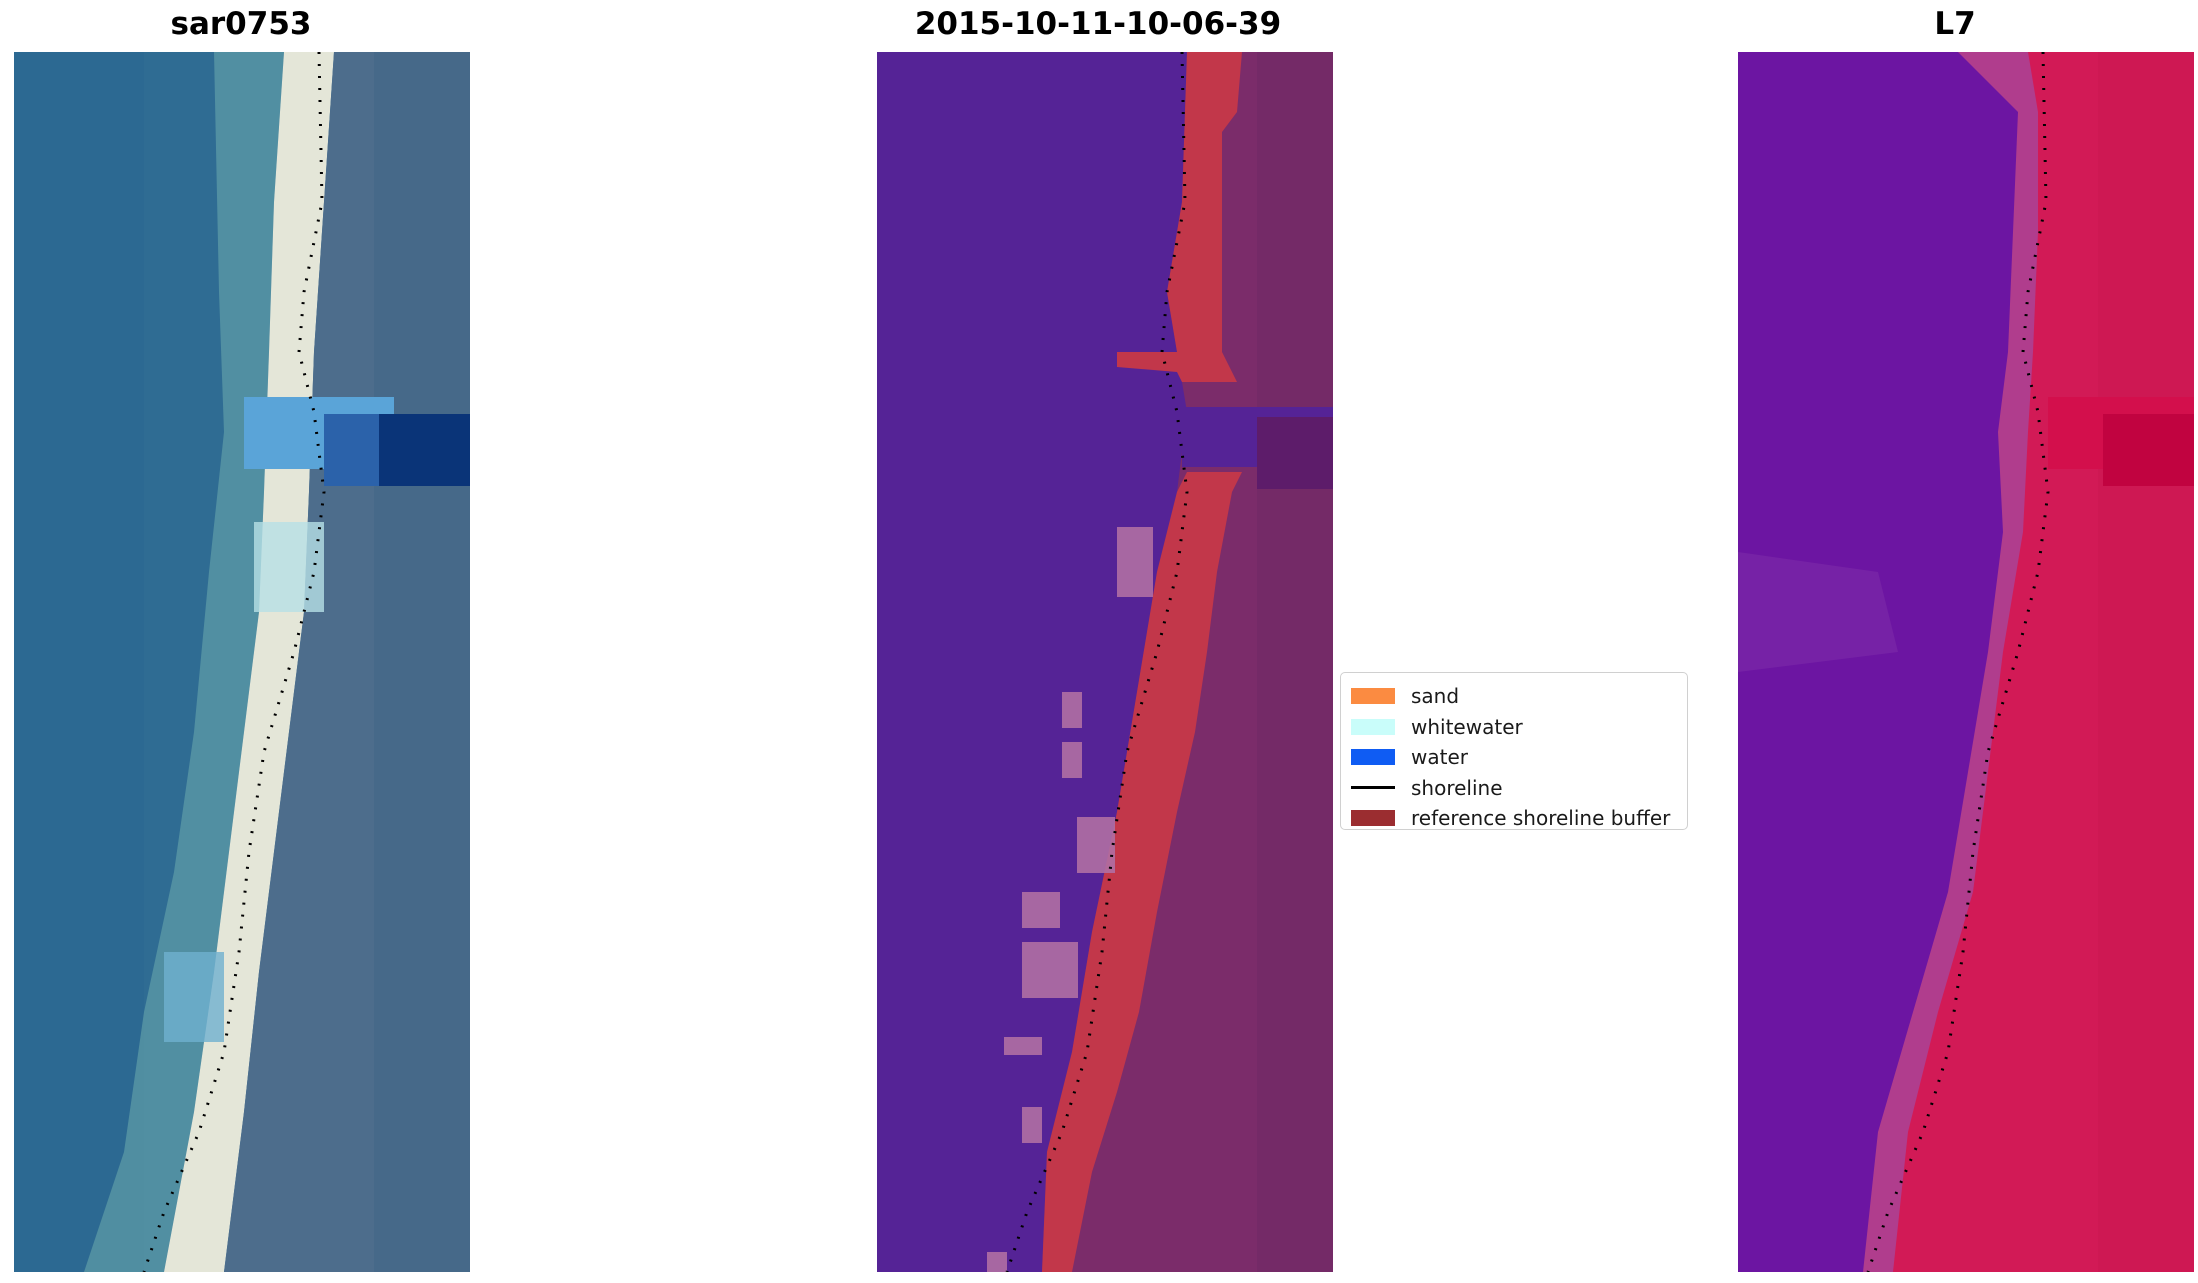  What do you see at coordinates (1514, 788) in the screenshot?
I see `legend-item-shoreline: shoreline` at bounding box center [1514, 788].